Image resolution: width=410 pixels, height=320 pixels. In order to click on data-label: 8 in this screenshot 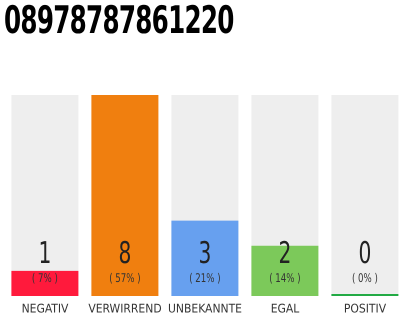, I will do `click(125, 253)`.